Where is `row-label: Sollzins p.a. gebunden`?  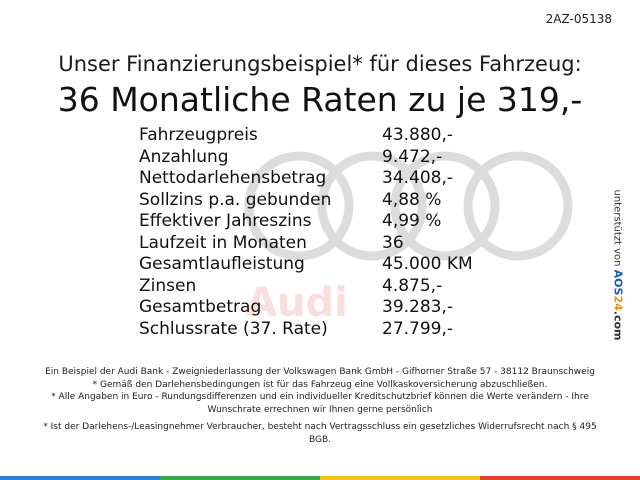 row-label: Sollzins p.a. gebunden is located at coordinates (235, 199).